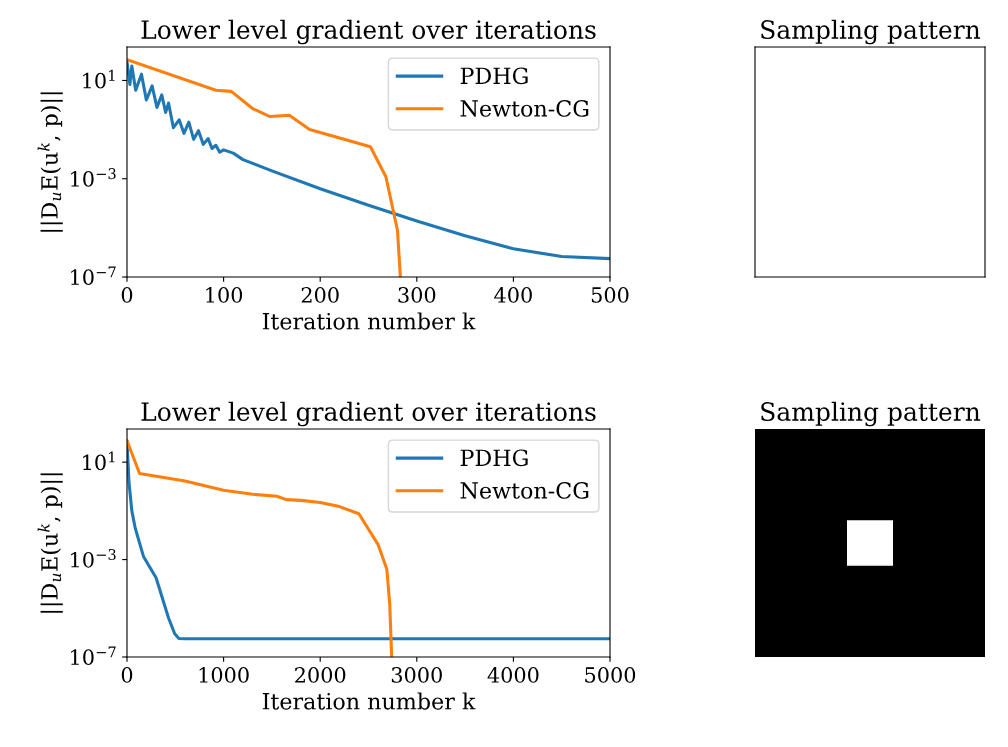 Image resolution: width=1008 pixels, height=747 pixels. I want to click on x-tick-label: 100, so click(224, 295).